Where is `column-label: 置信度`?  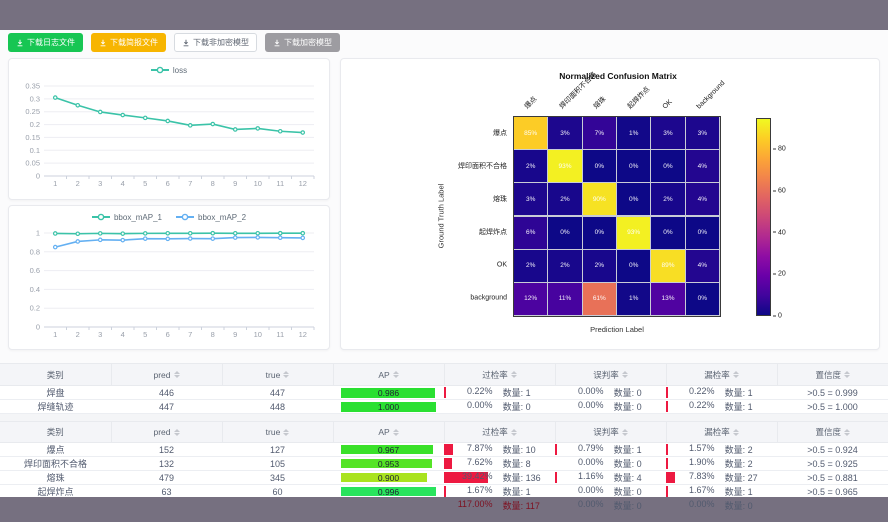 column-label: 置信度 is located at coordinates (828, 374).